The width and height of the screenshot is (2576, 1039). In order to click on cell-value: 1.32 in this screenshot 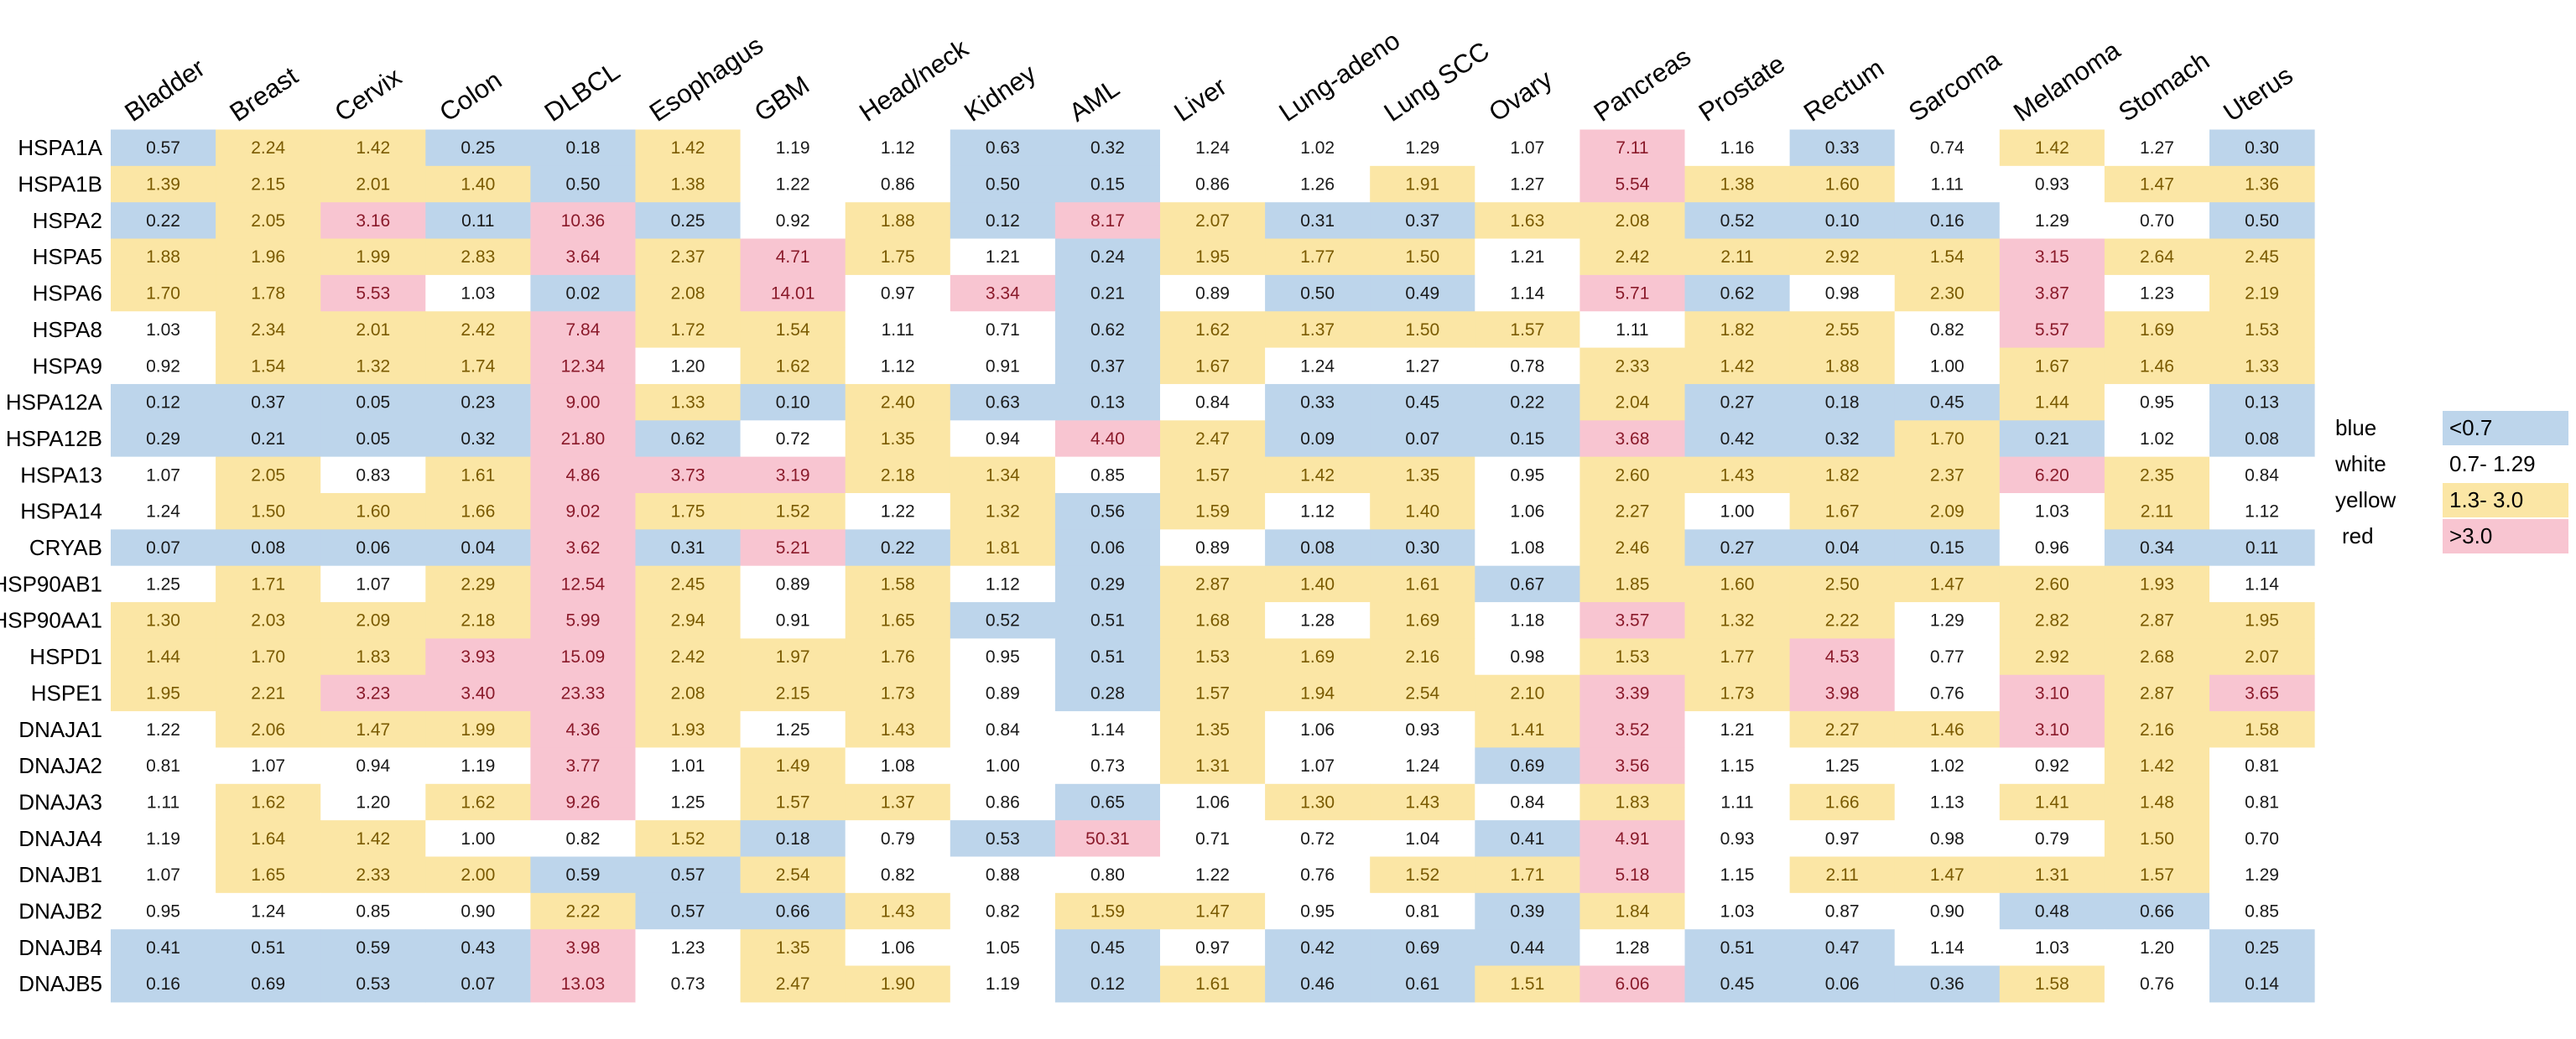, I will do `click(1737, 621)`.